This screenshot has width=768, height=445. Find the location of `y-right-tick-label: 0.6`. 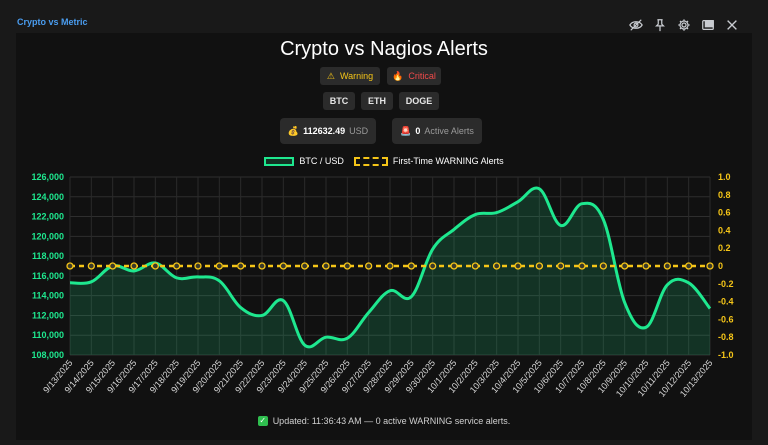

y-right-tick-label: 0.6 is located at coordinates (724, 213).